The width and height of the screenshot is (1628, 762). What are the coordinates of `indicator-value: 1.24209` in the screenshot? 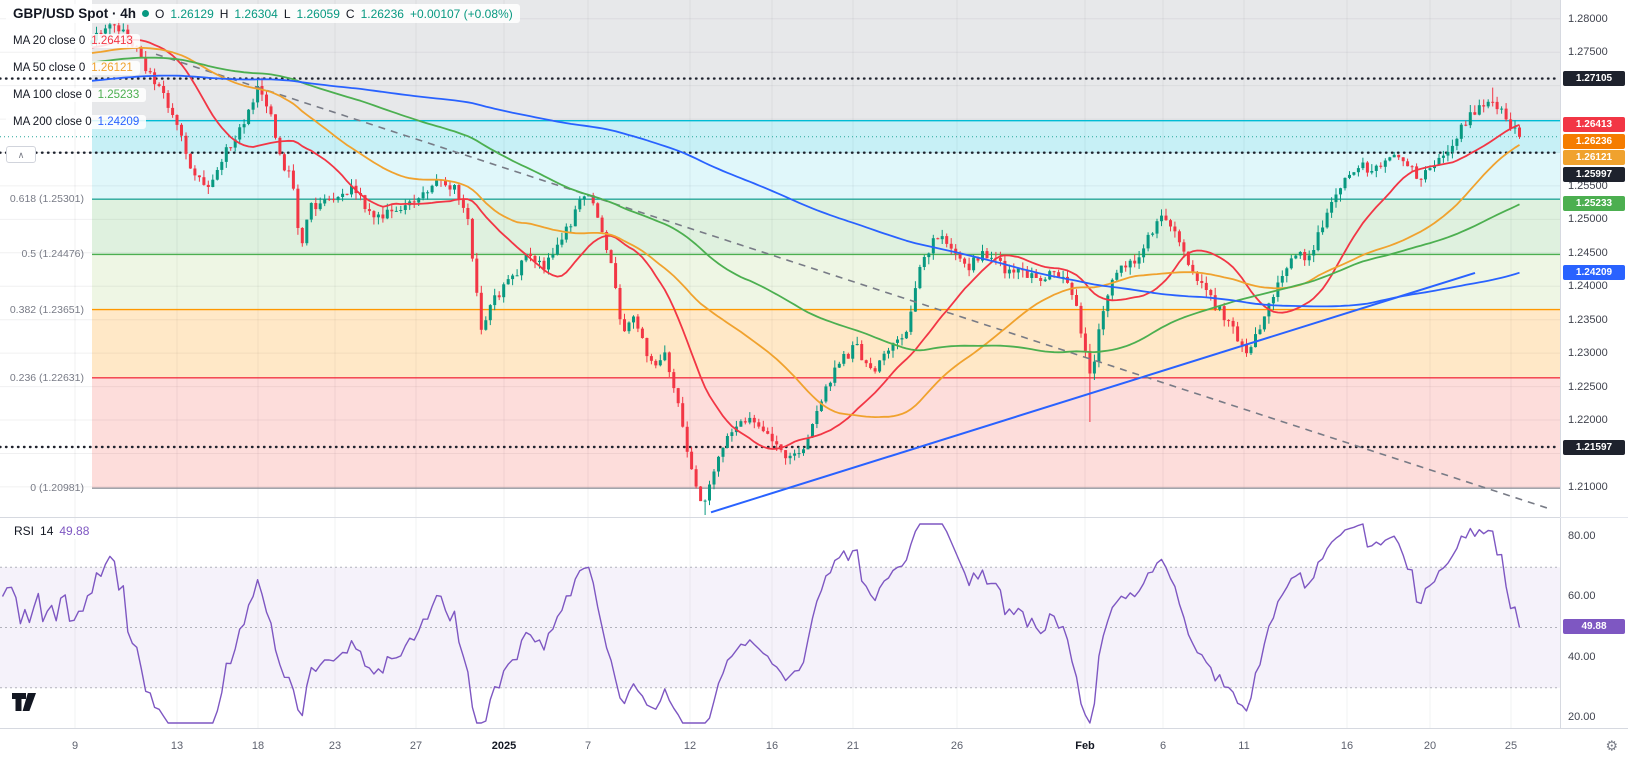 It's located at (118, 122).